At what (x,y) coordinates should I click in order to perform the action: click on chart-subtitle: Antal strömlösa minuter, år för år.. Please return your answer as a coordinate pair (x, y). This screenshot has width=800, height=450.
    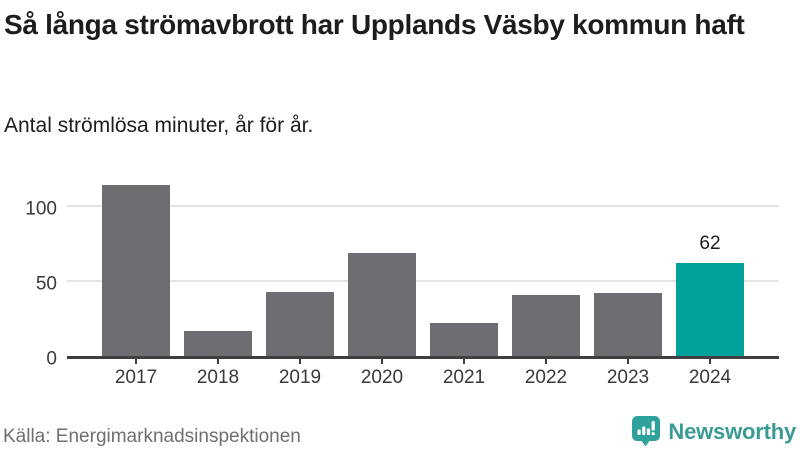
    Looking at the image, I should click on (159, 125).